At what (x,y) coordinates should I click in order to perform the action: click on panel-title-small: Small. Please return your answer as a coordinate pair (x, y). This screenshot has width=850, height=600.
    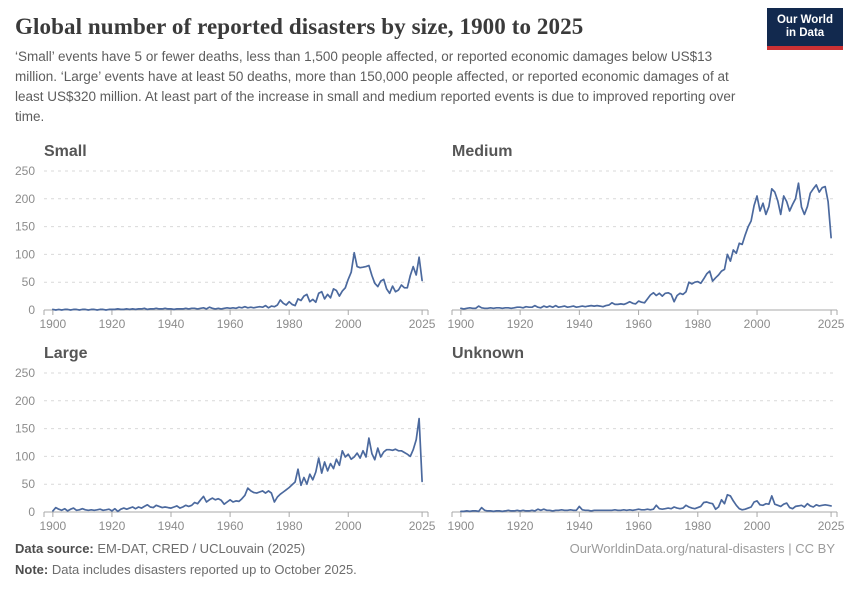
    Looking at the image, I should click on (65, 151).